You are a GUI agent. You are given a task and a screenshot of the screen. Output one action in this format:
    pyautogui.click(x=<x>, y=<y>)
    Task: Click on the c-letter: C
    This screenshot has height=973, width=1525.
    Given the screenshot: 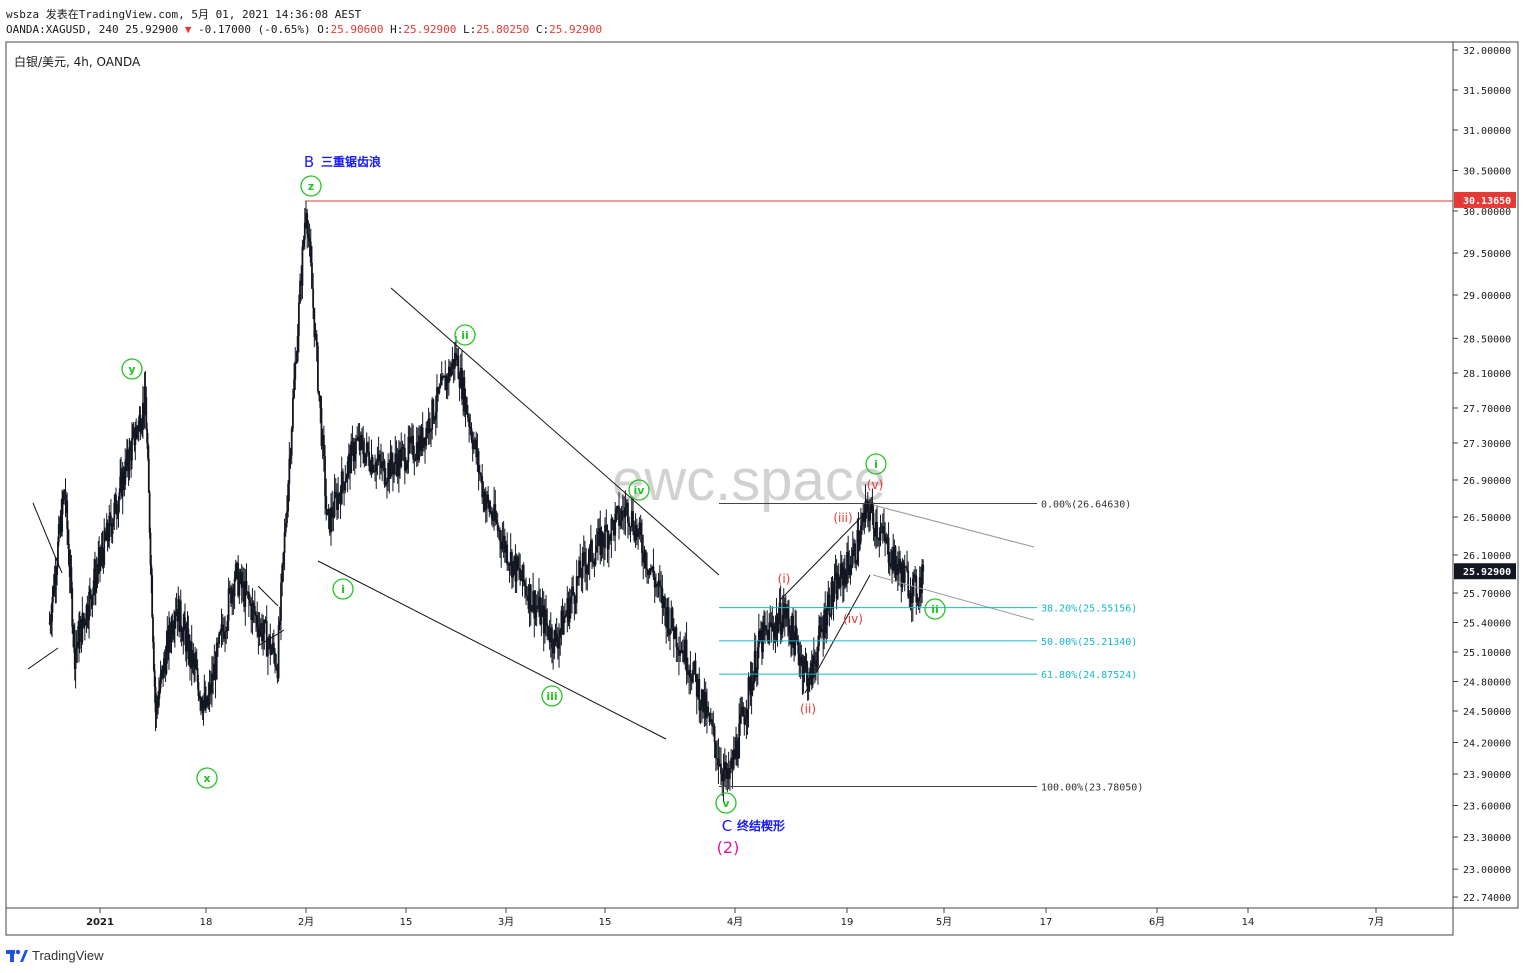 What is the action you would take?
    pyautogui.click(x=727, y=826)
    